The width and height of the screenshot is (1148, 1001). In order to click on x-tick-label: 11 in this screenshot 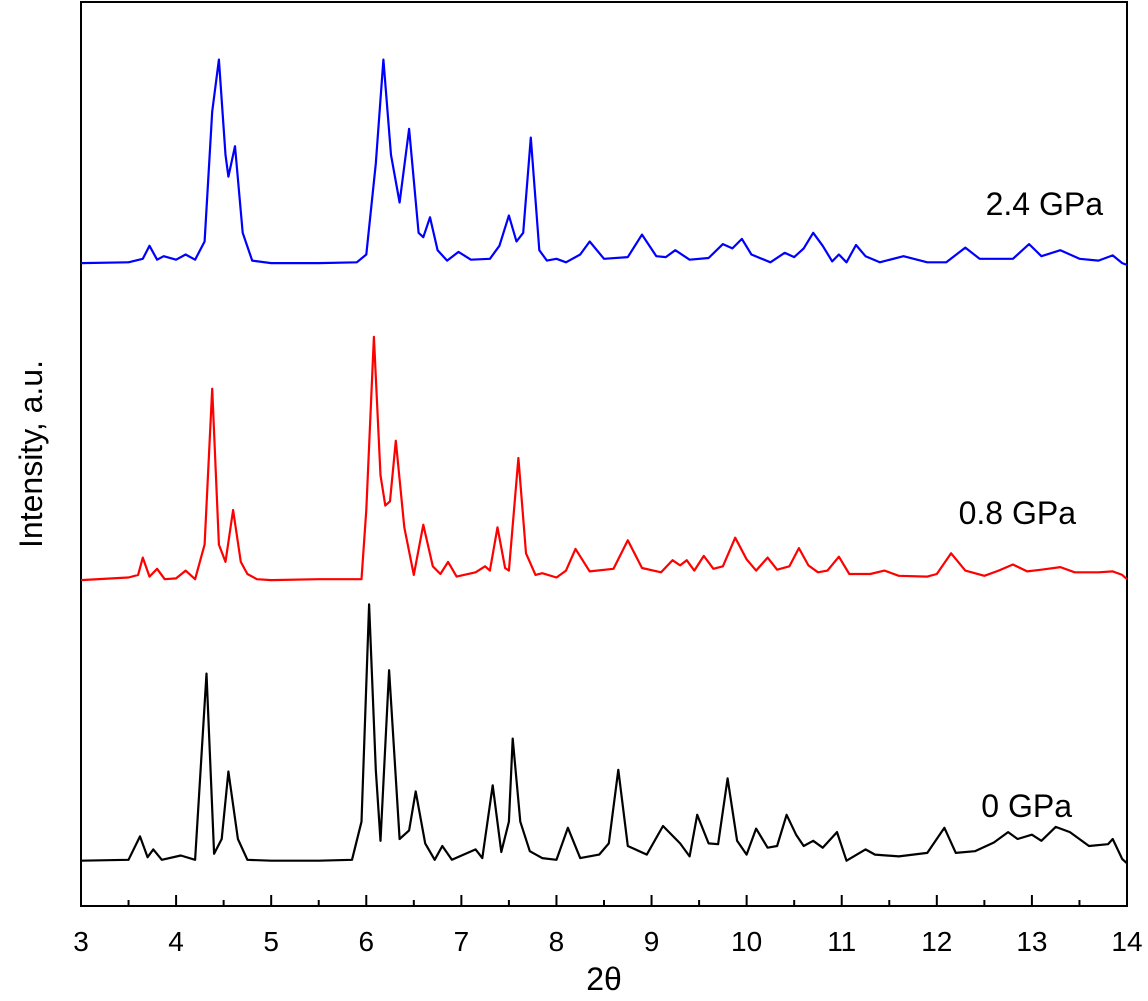, I will do `click(841, 941)`.